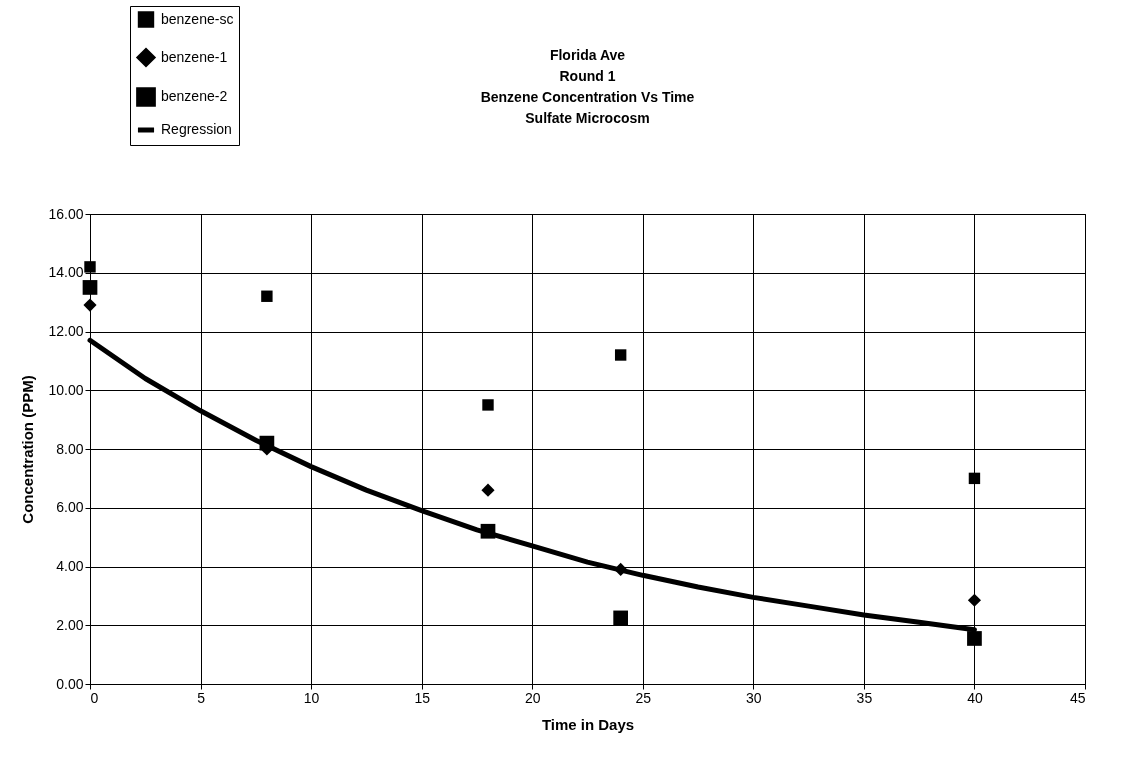  I want to click on y-tick-label: 0.00, so click(70, 683).